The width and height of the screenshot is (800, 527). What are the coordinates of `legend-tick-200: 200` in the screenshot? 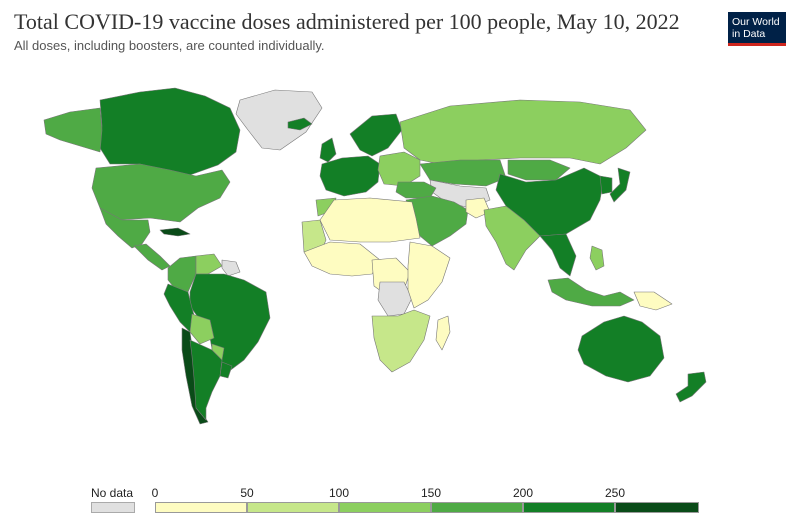 It's located at (523, 493).